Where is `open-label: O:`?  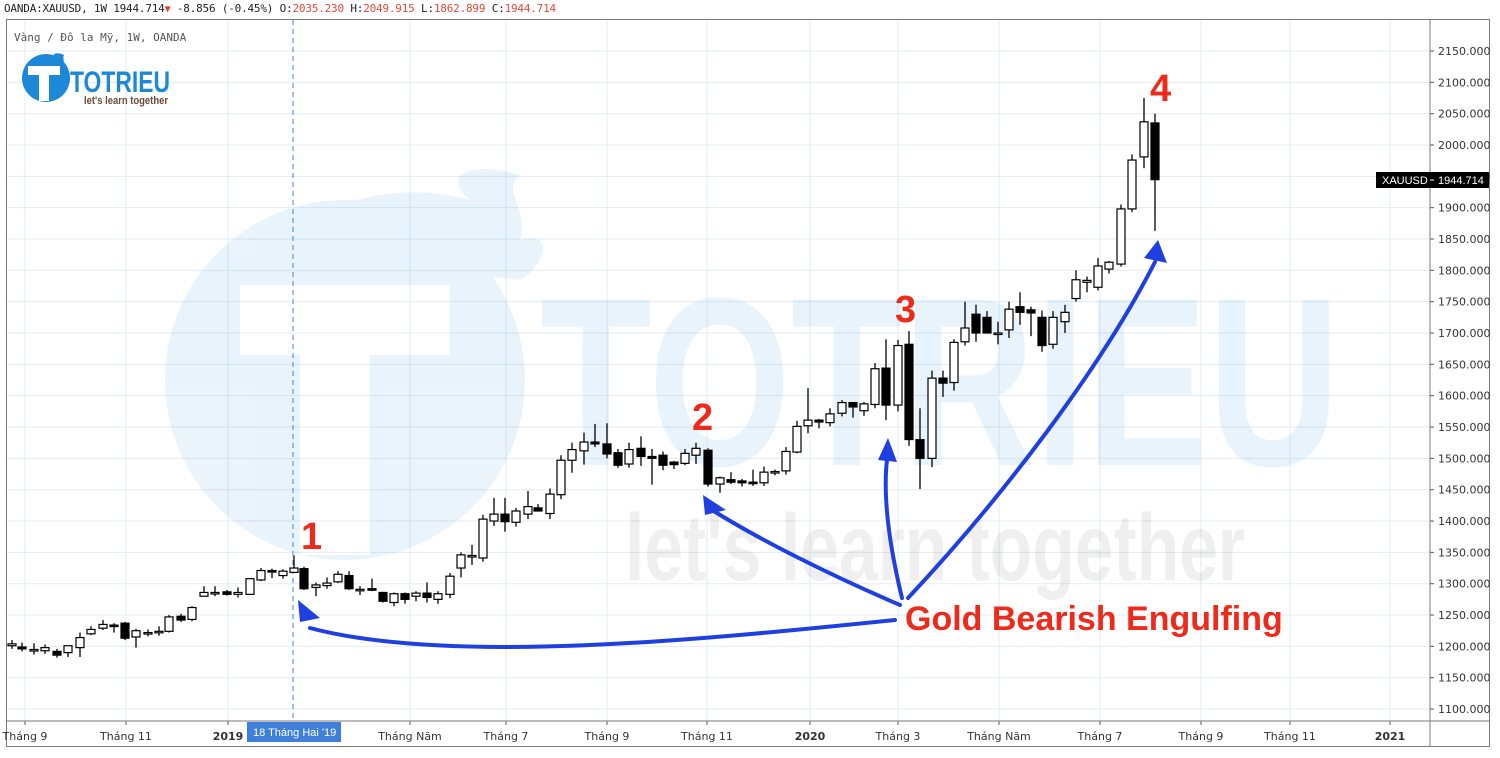 open-label: O: is located at coordinates (286, 8).